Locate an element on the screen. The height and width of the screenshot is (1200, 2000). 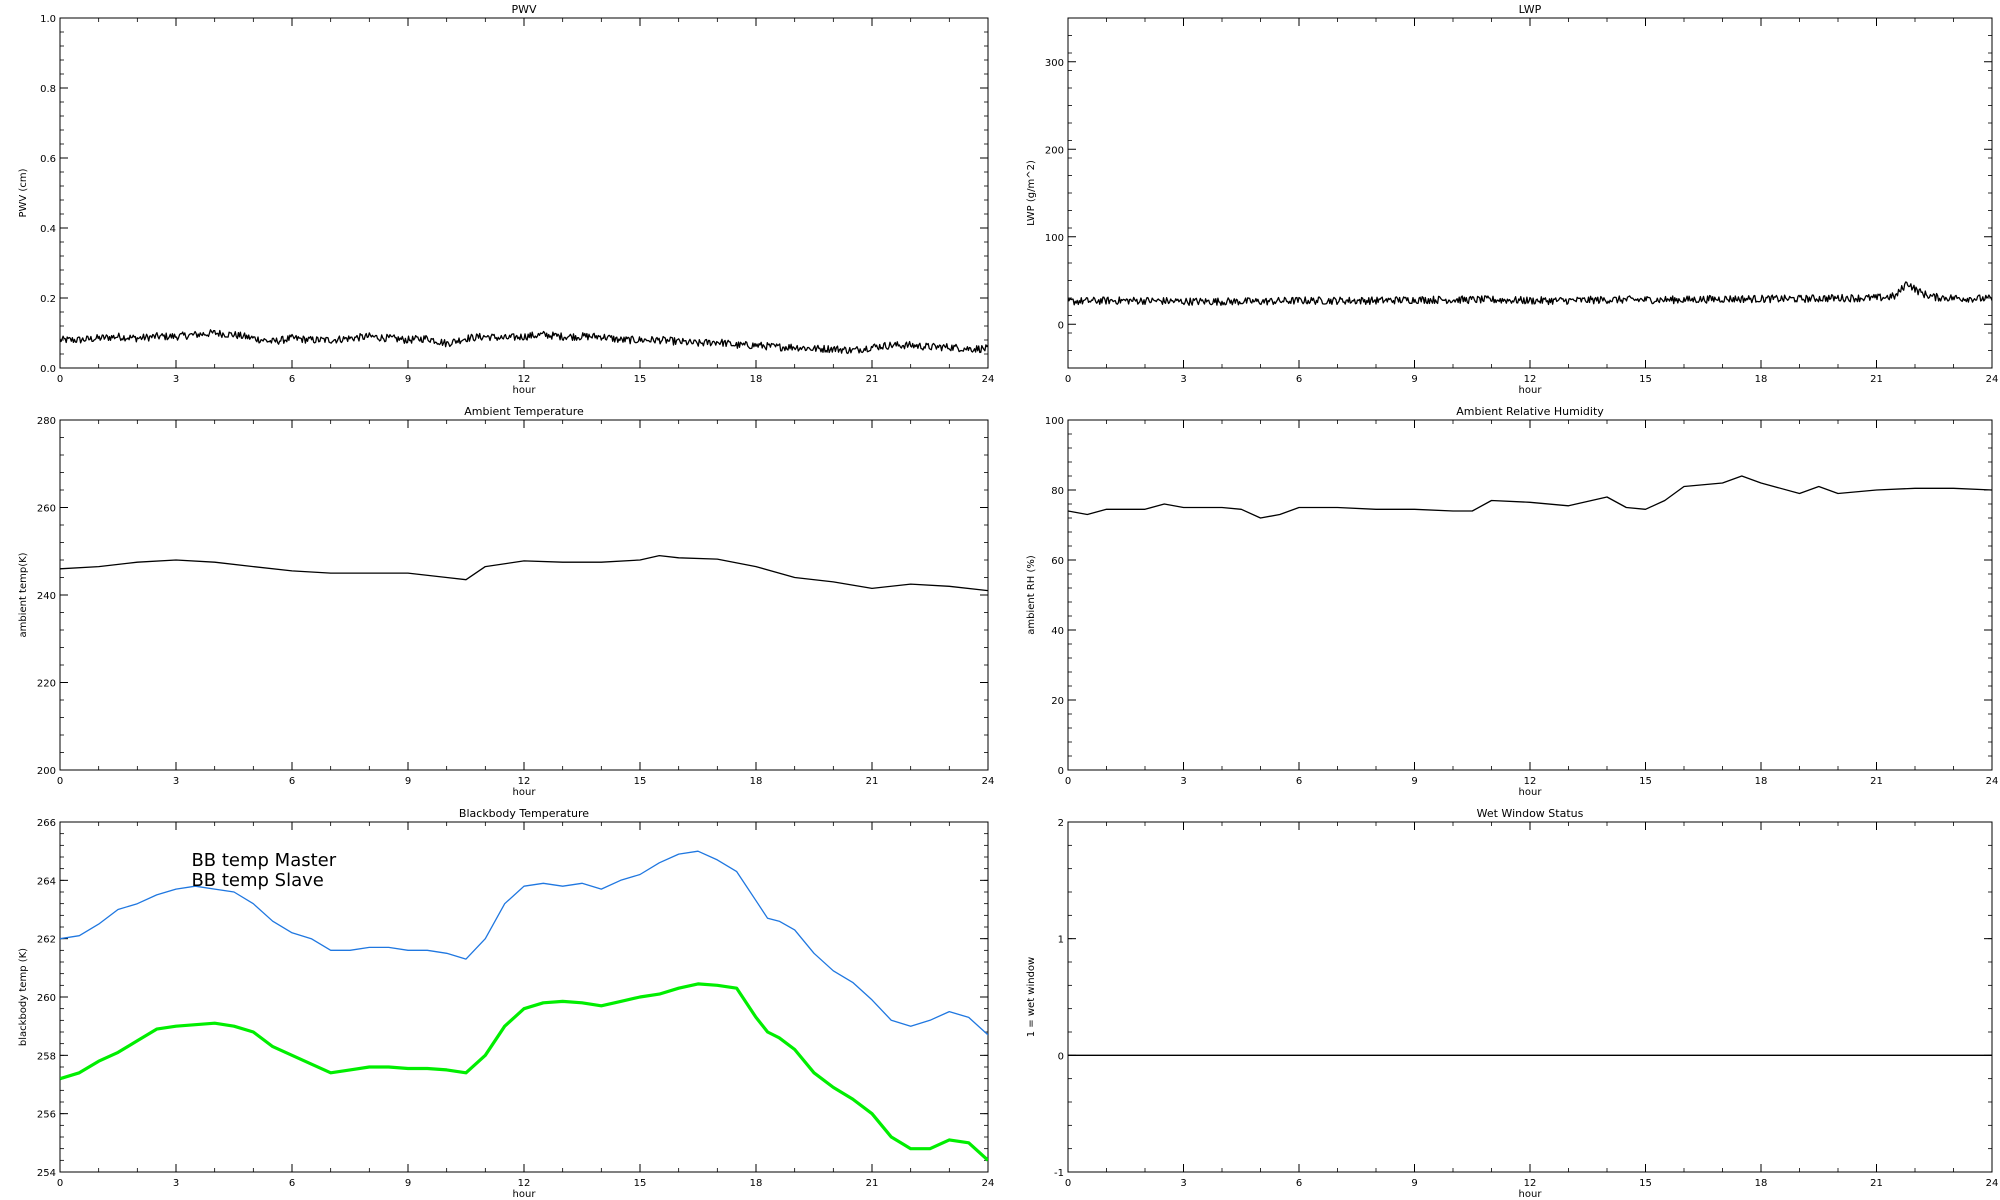
legend-entry-1: BB temp Slave is located at coordinates (257, 880).